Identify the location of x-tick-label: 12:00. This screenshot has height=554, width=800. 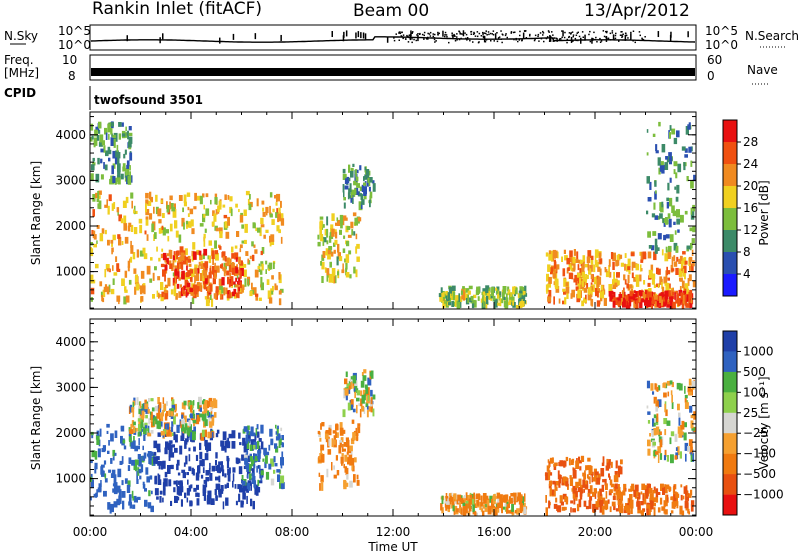
(393, 532).